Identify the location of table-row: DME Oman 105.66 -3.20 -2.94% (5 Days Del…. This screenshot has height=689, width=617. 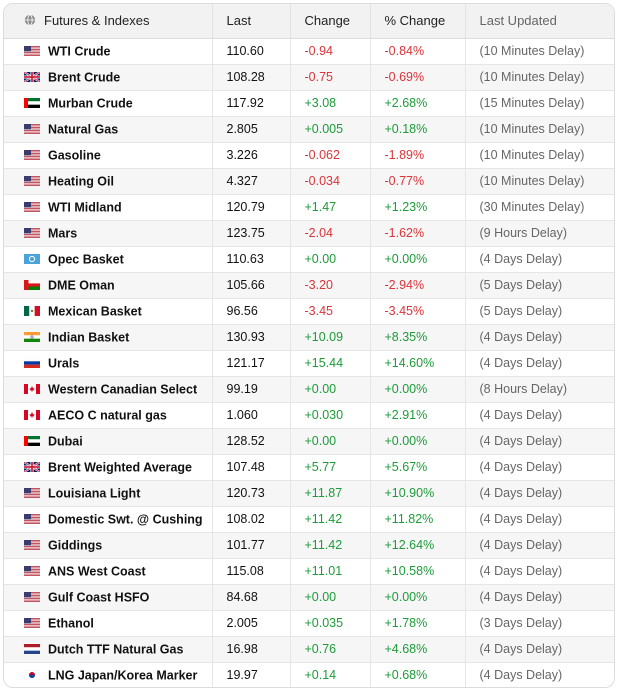
(309, 285).